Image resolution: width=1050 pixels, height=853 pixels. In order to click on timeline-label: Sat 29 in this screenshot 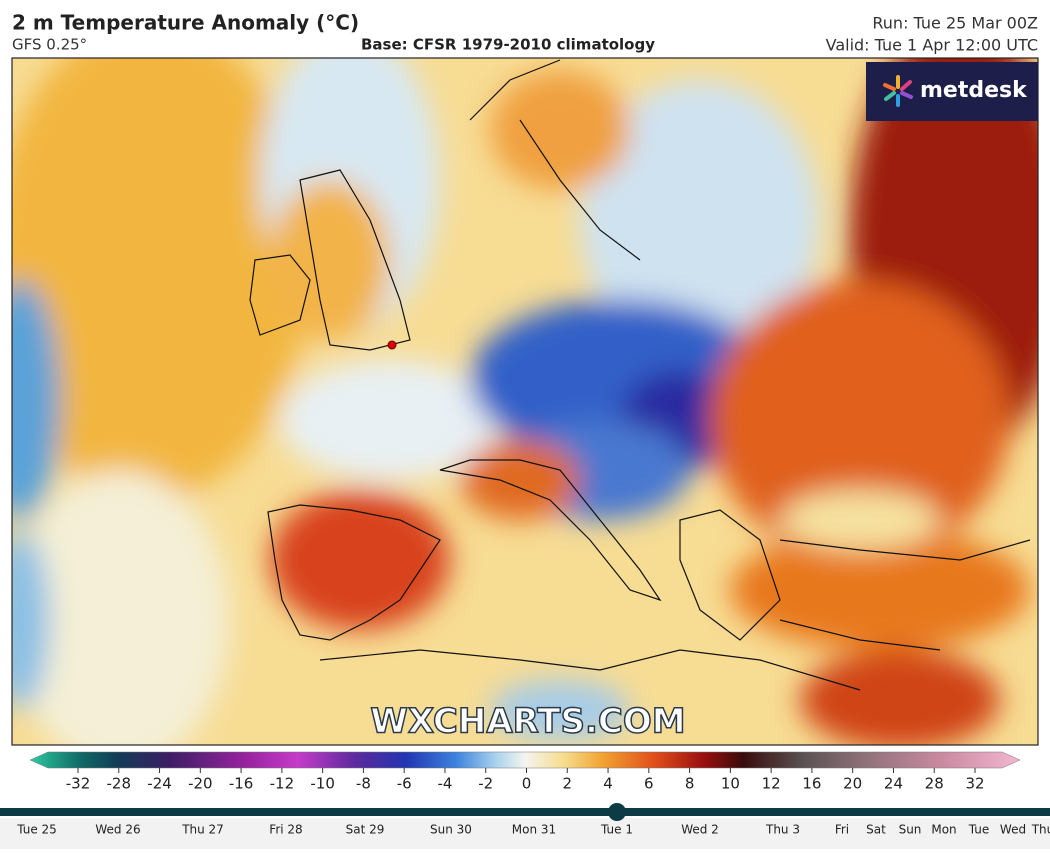, I will do `click(365, 830)`.